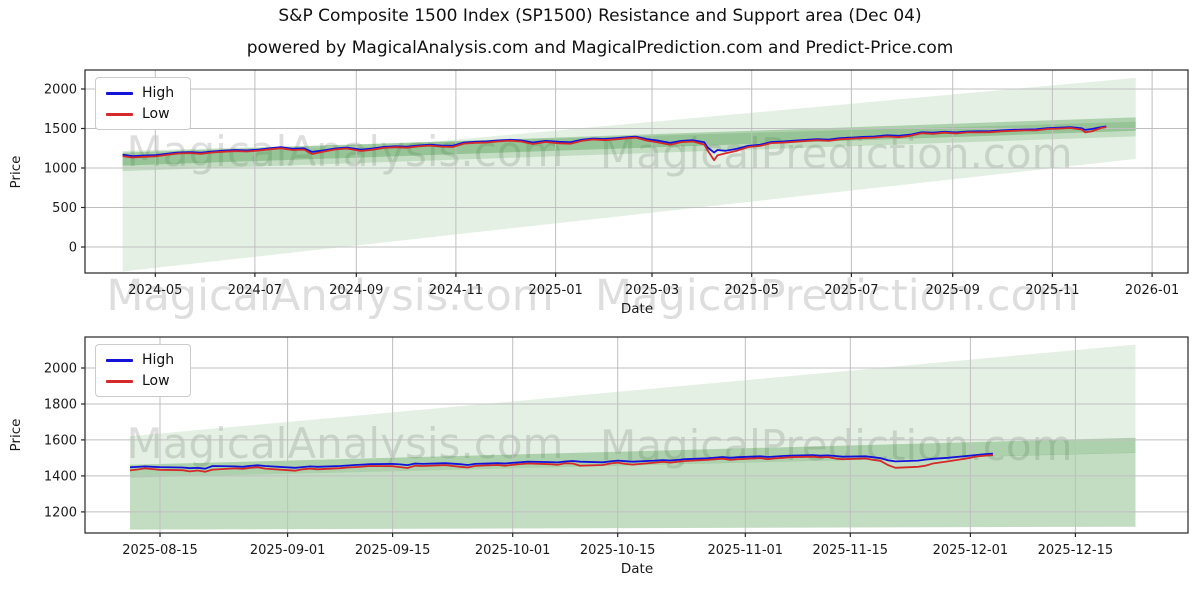 The width and height of the screenshot is (1200, 600). Describe the element at coordinates (513, 550) in the screenshot. I see `x-tick-label: 2025-10-01` at that location.